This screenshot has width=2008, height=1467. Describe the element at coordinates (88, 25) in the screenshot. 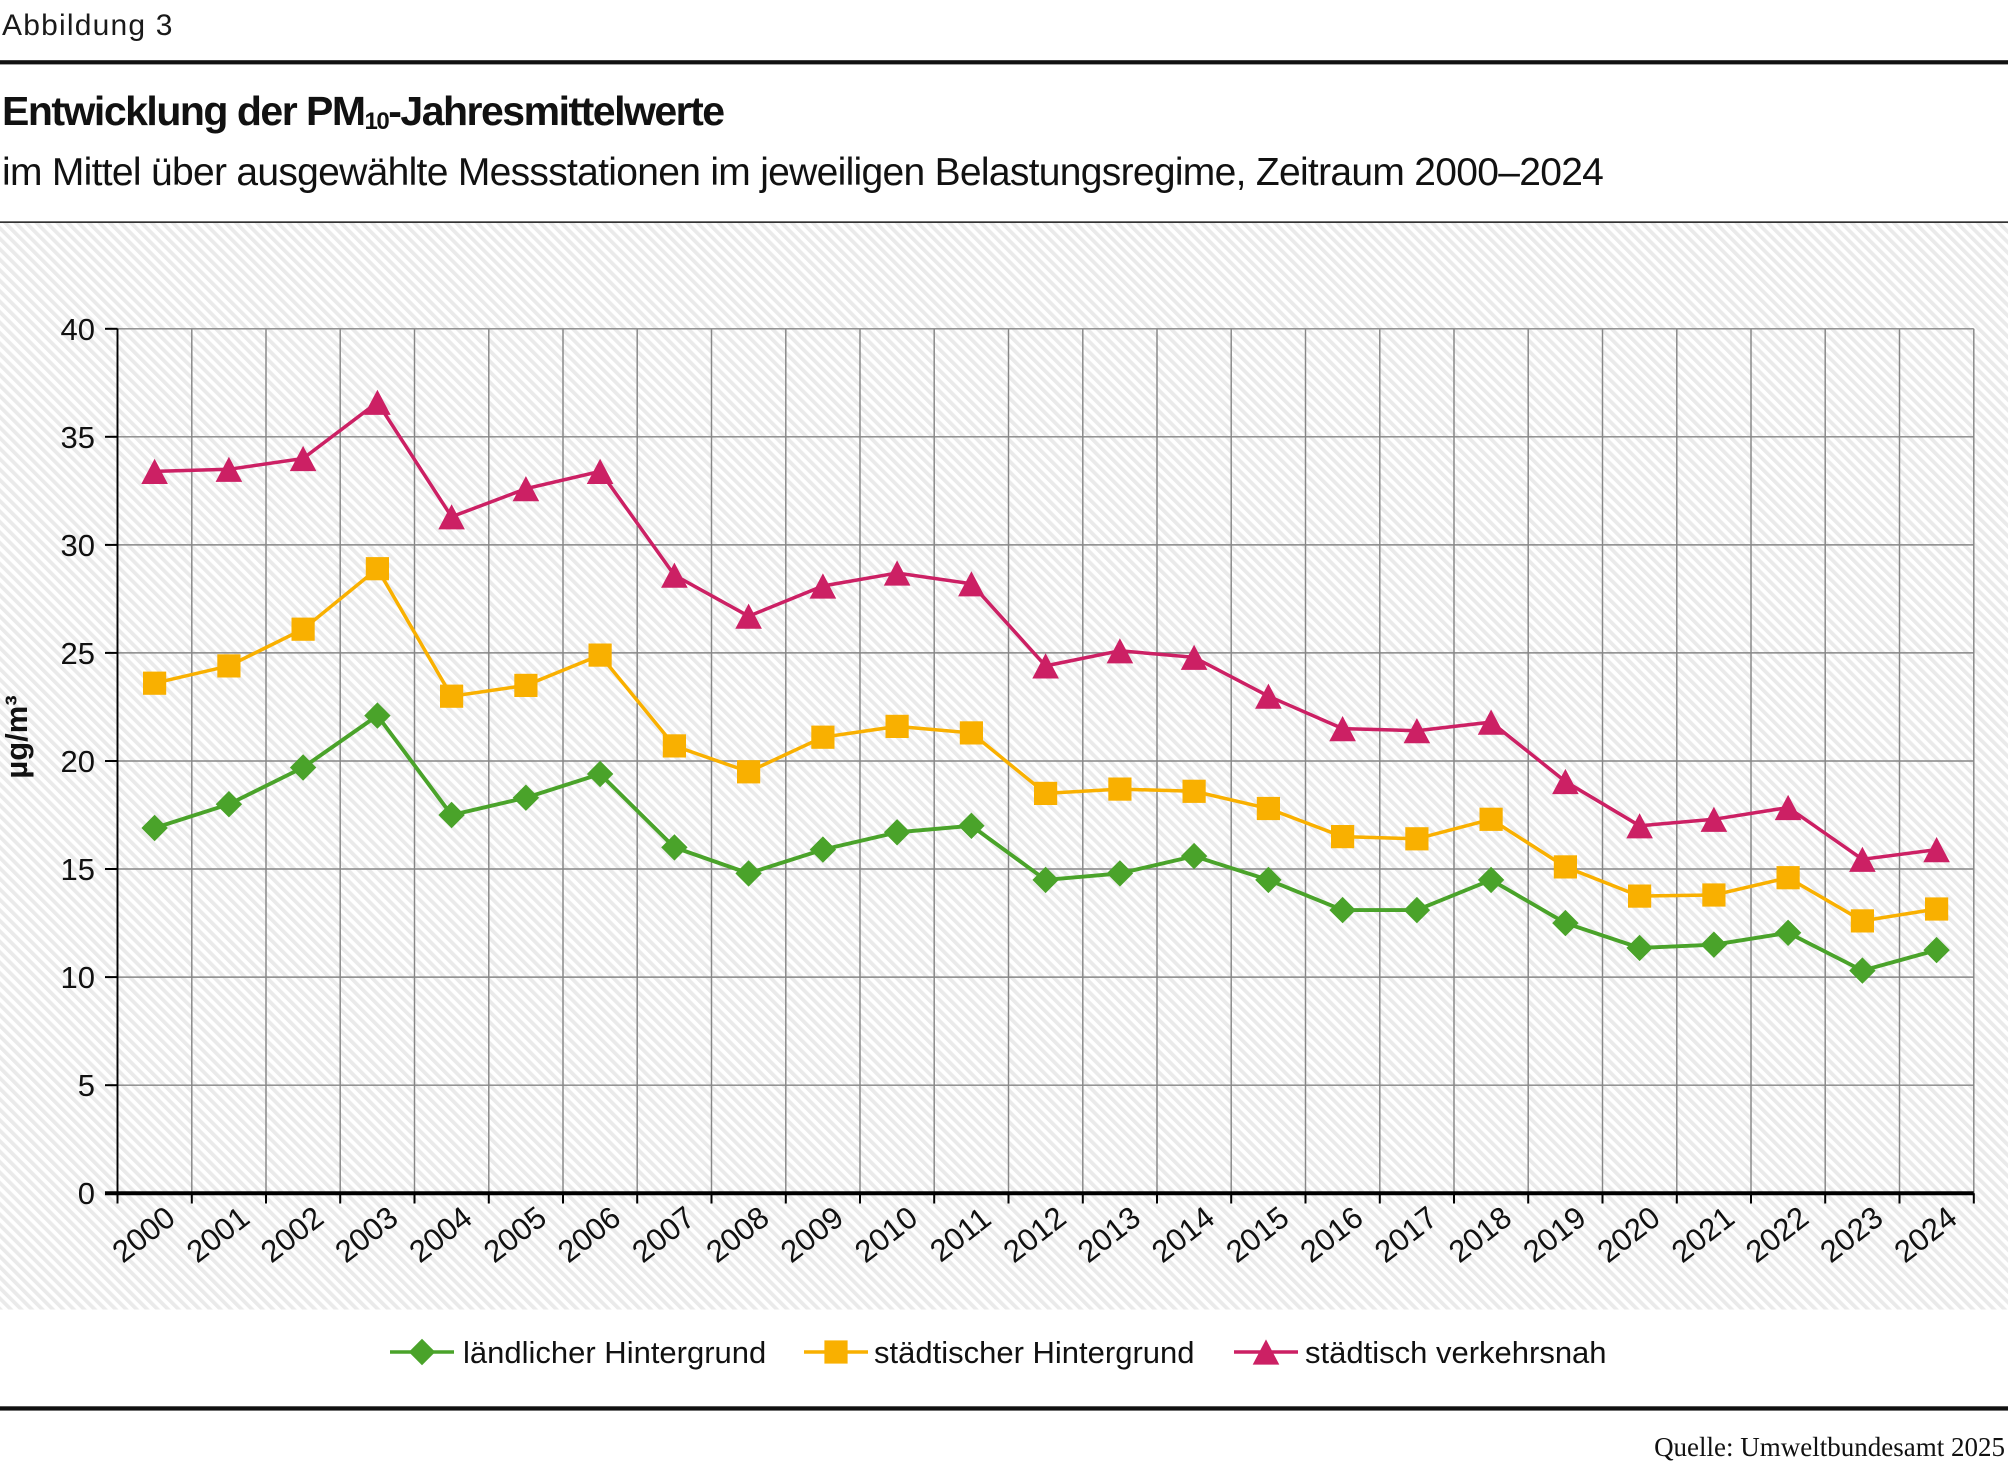

I see `svg-text: Abbildung 3` at that location.